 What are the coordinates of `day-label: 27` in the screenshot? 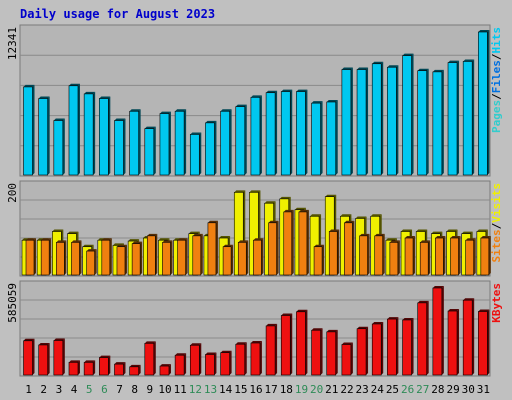 It's located at (422, 389).